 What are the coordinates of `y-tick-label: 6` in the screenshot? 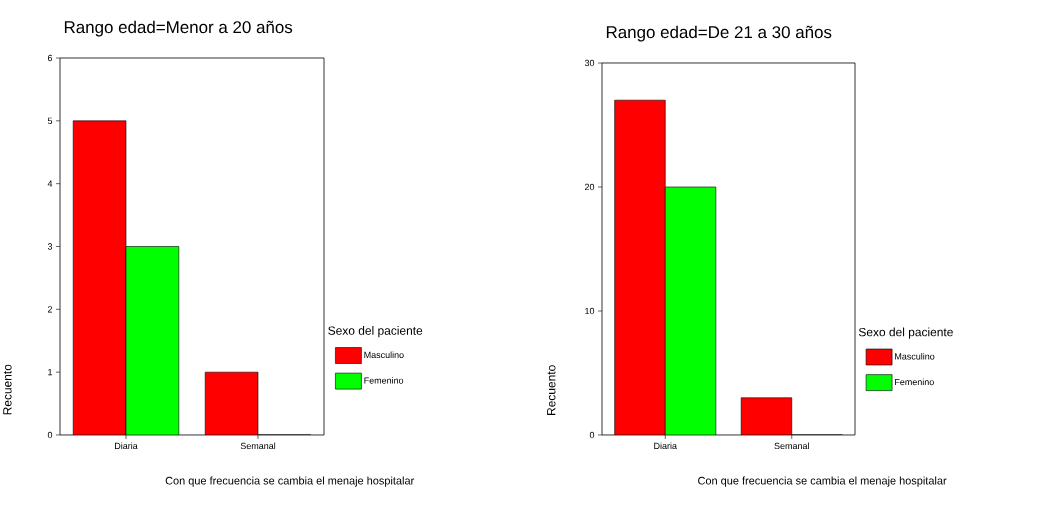 It's located at (50, 58).